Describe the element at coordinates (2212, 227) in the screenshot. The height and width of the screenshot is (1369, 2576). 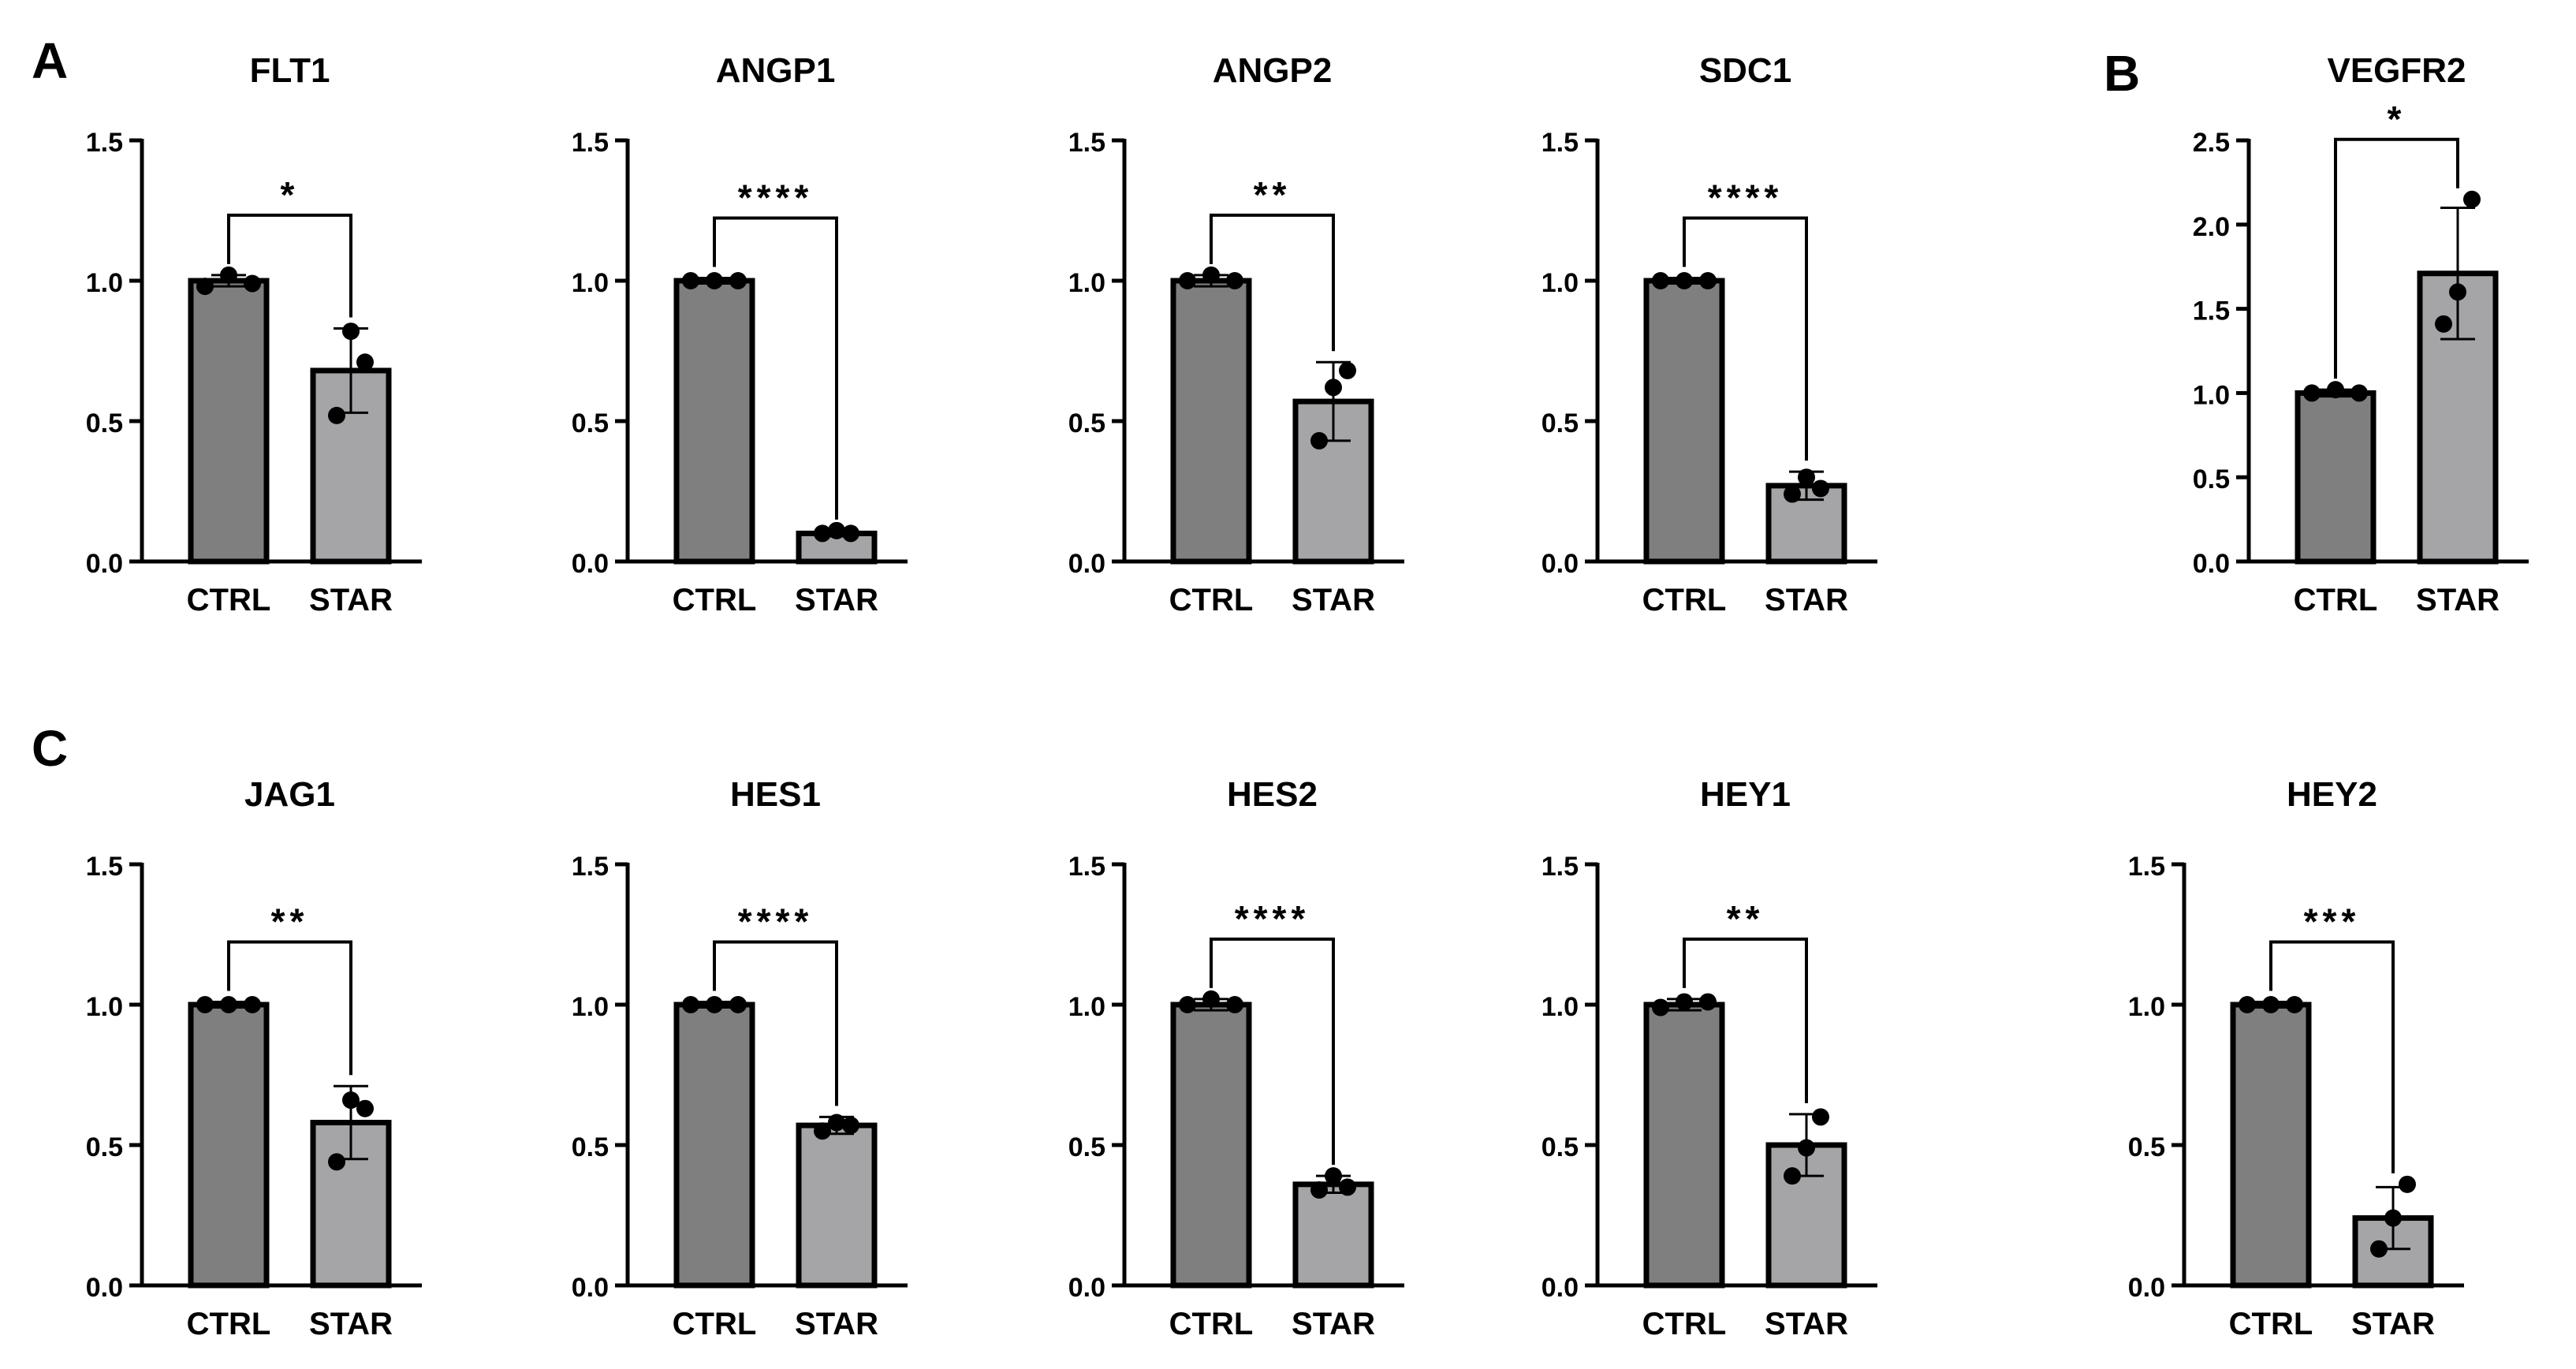
I see `y-tick-label: 2.0` at that location.